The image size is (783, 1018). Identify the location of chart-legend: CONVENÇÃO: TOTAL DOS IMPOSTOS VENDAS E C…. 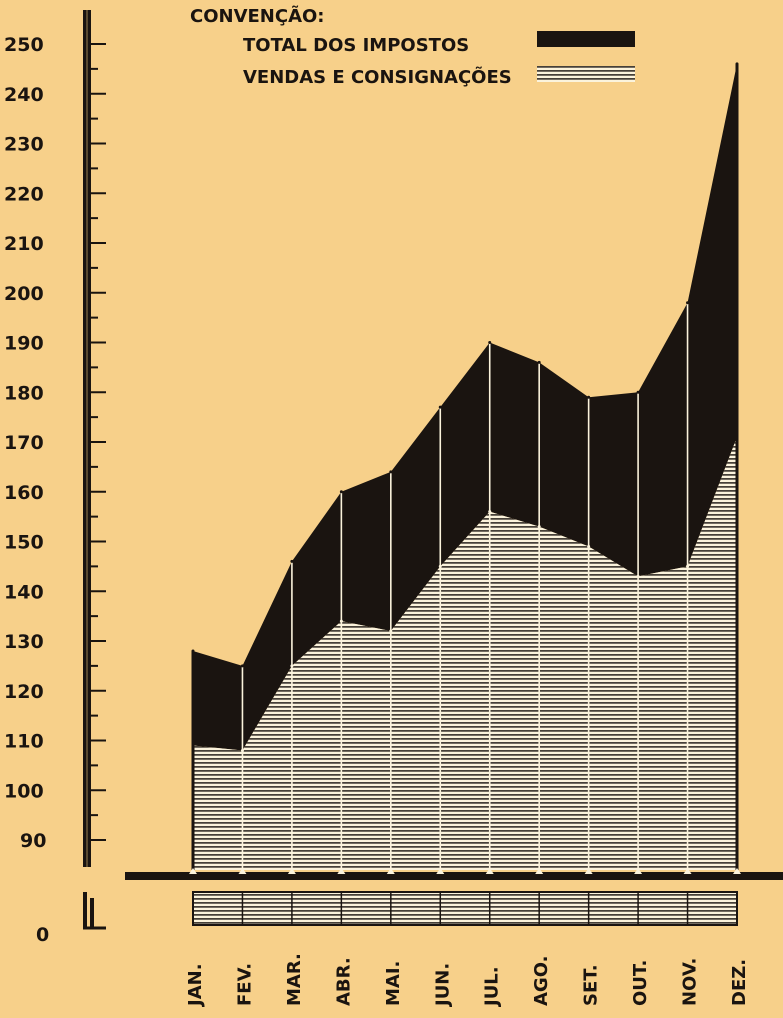
(412, 46).